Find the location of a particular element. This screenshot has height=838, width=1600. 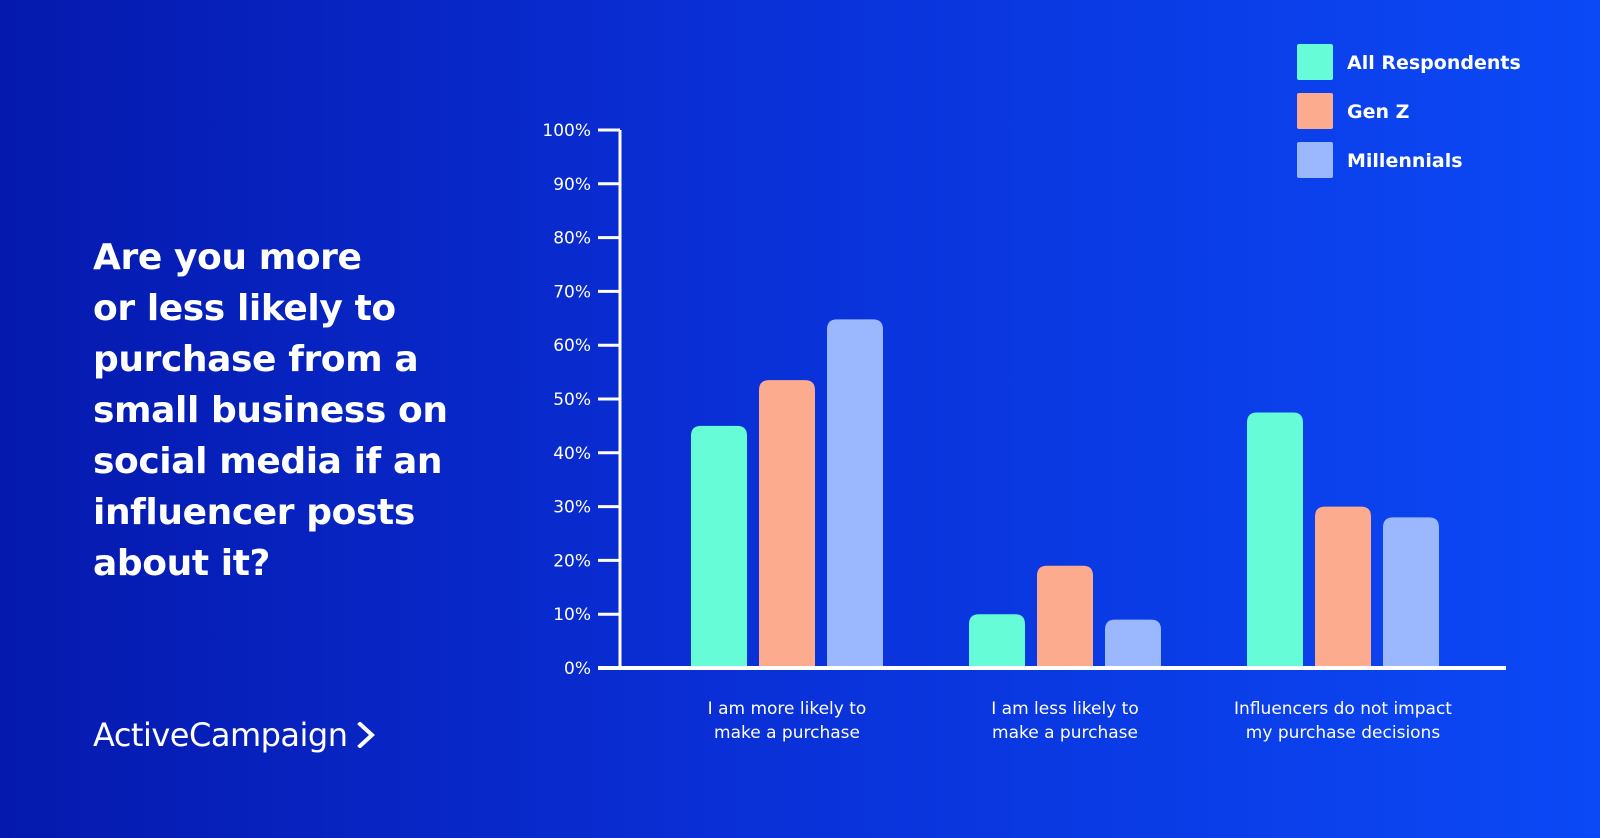

y-axis: 0% 10% 20% 30% 40% 50% 60% 70% 80% 90% 100% is located at coordinates (582, 400).